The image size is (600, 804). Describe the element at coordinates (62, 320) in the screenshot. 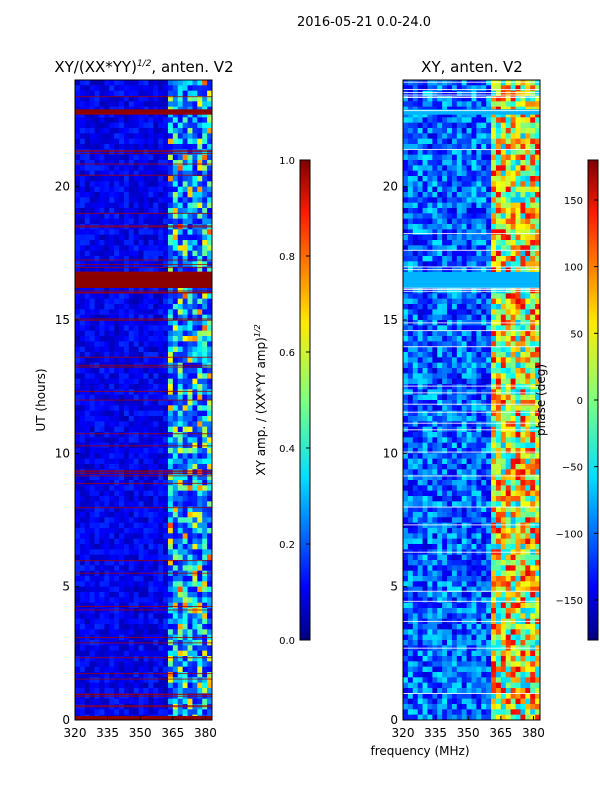

I see `left-y-tick-label: 15` at that location.